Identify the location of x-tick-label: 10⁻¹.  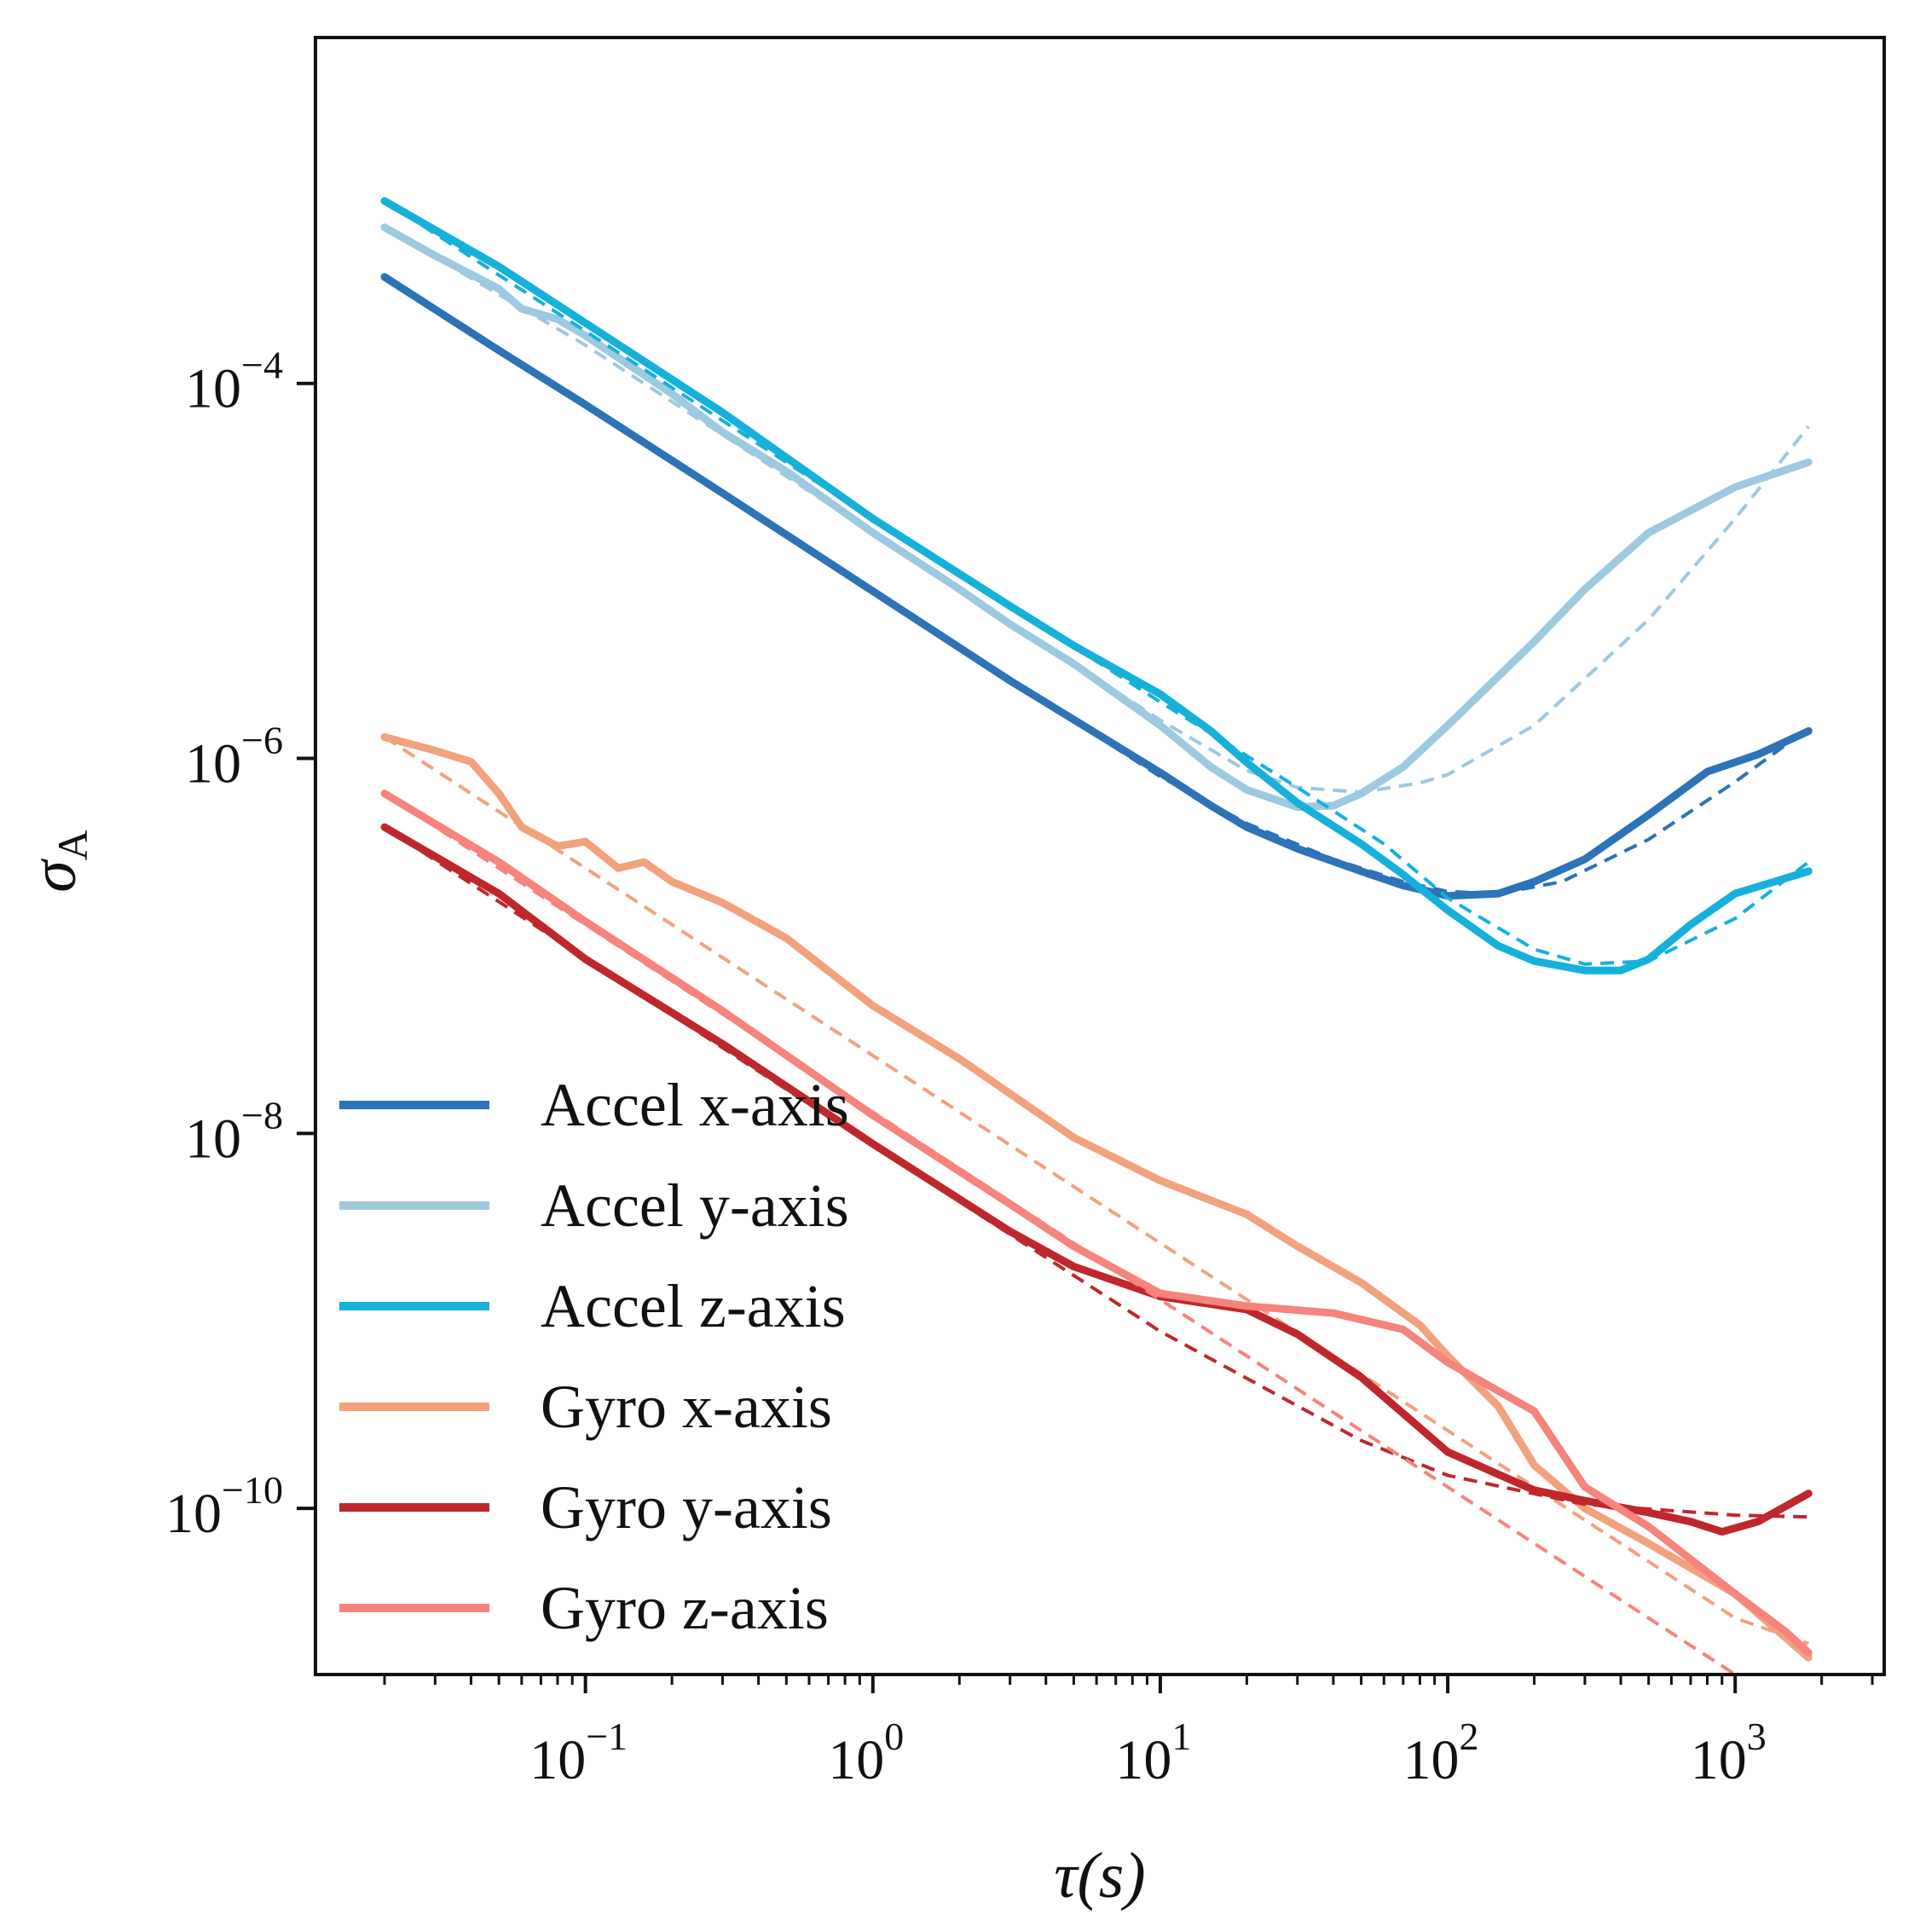
(578, 1753).